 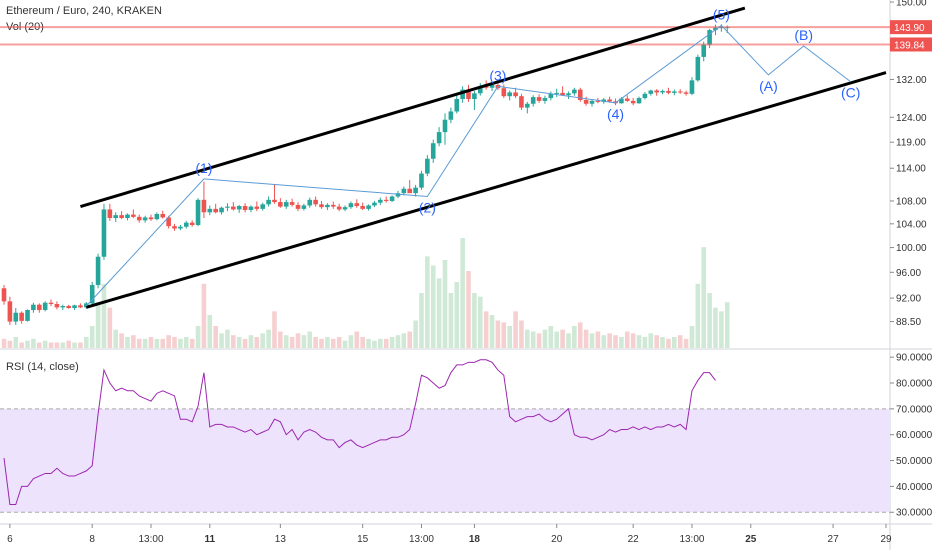 I want to click on rsi-tick-label: 60.0000, so click(x=914, y=435).